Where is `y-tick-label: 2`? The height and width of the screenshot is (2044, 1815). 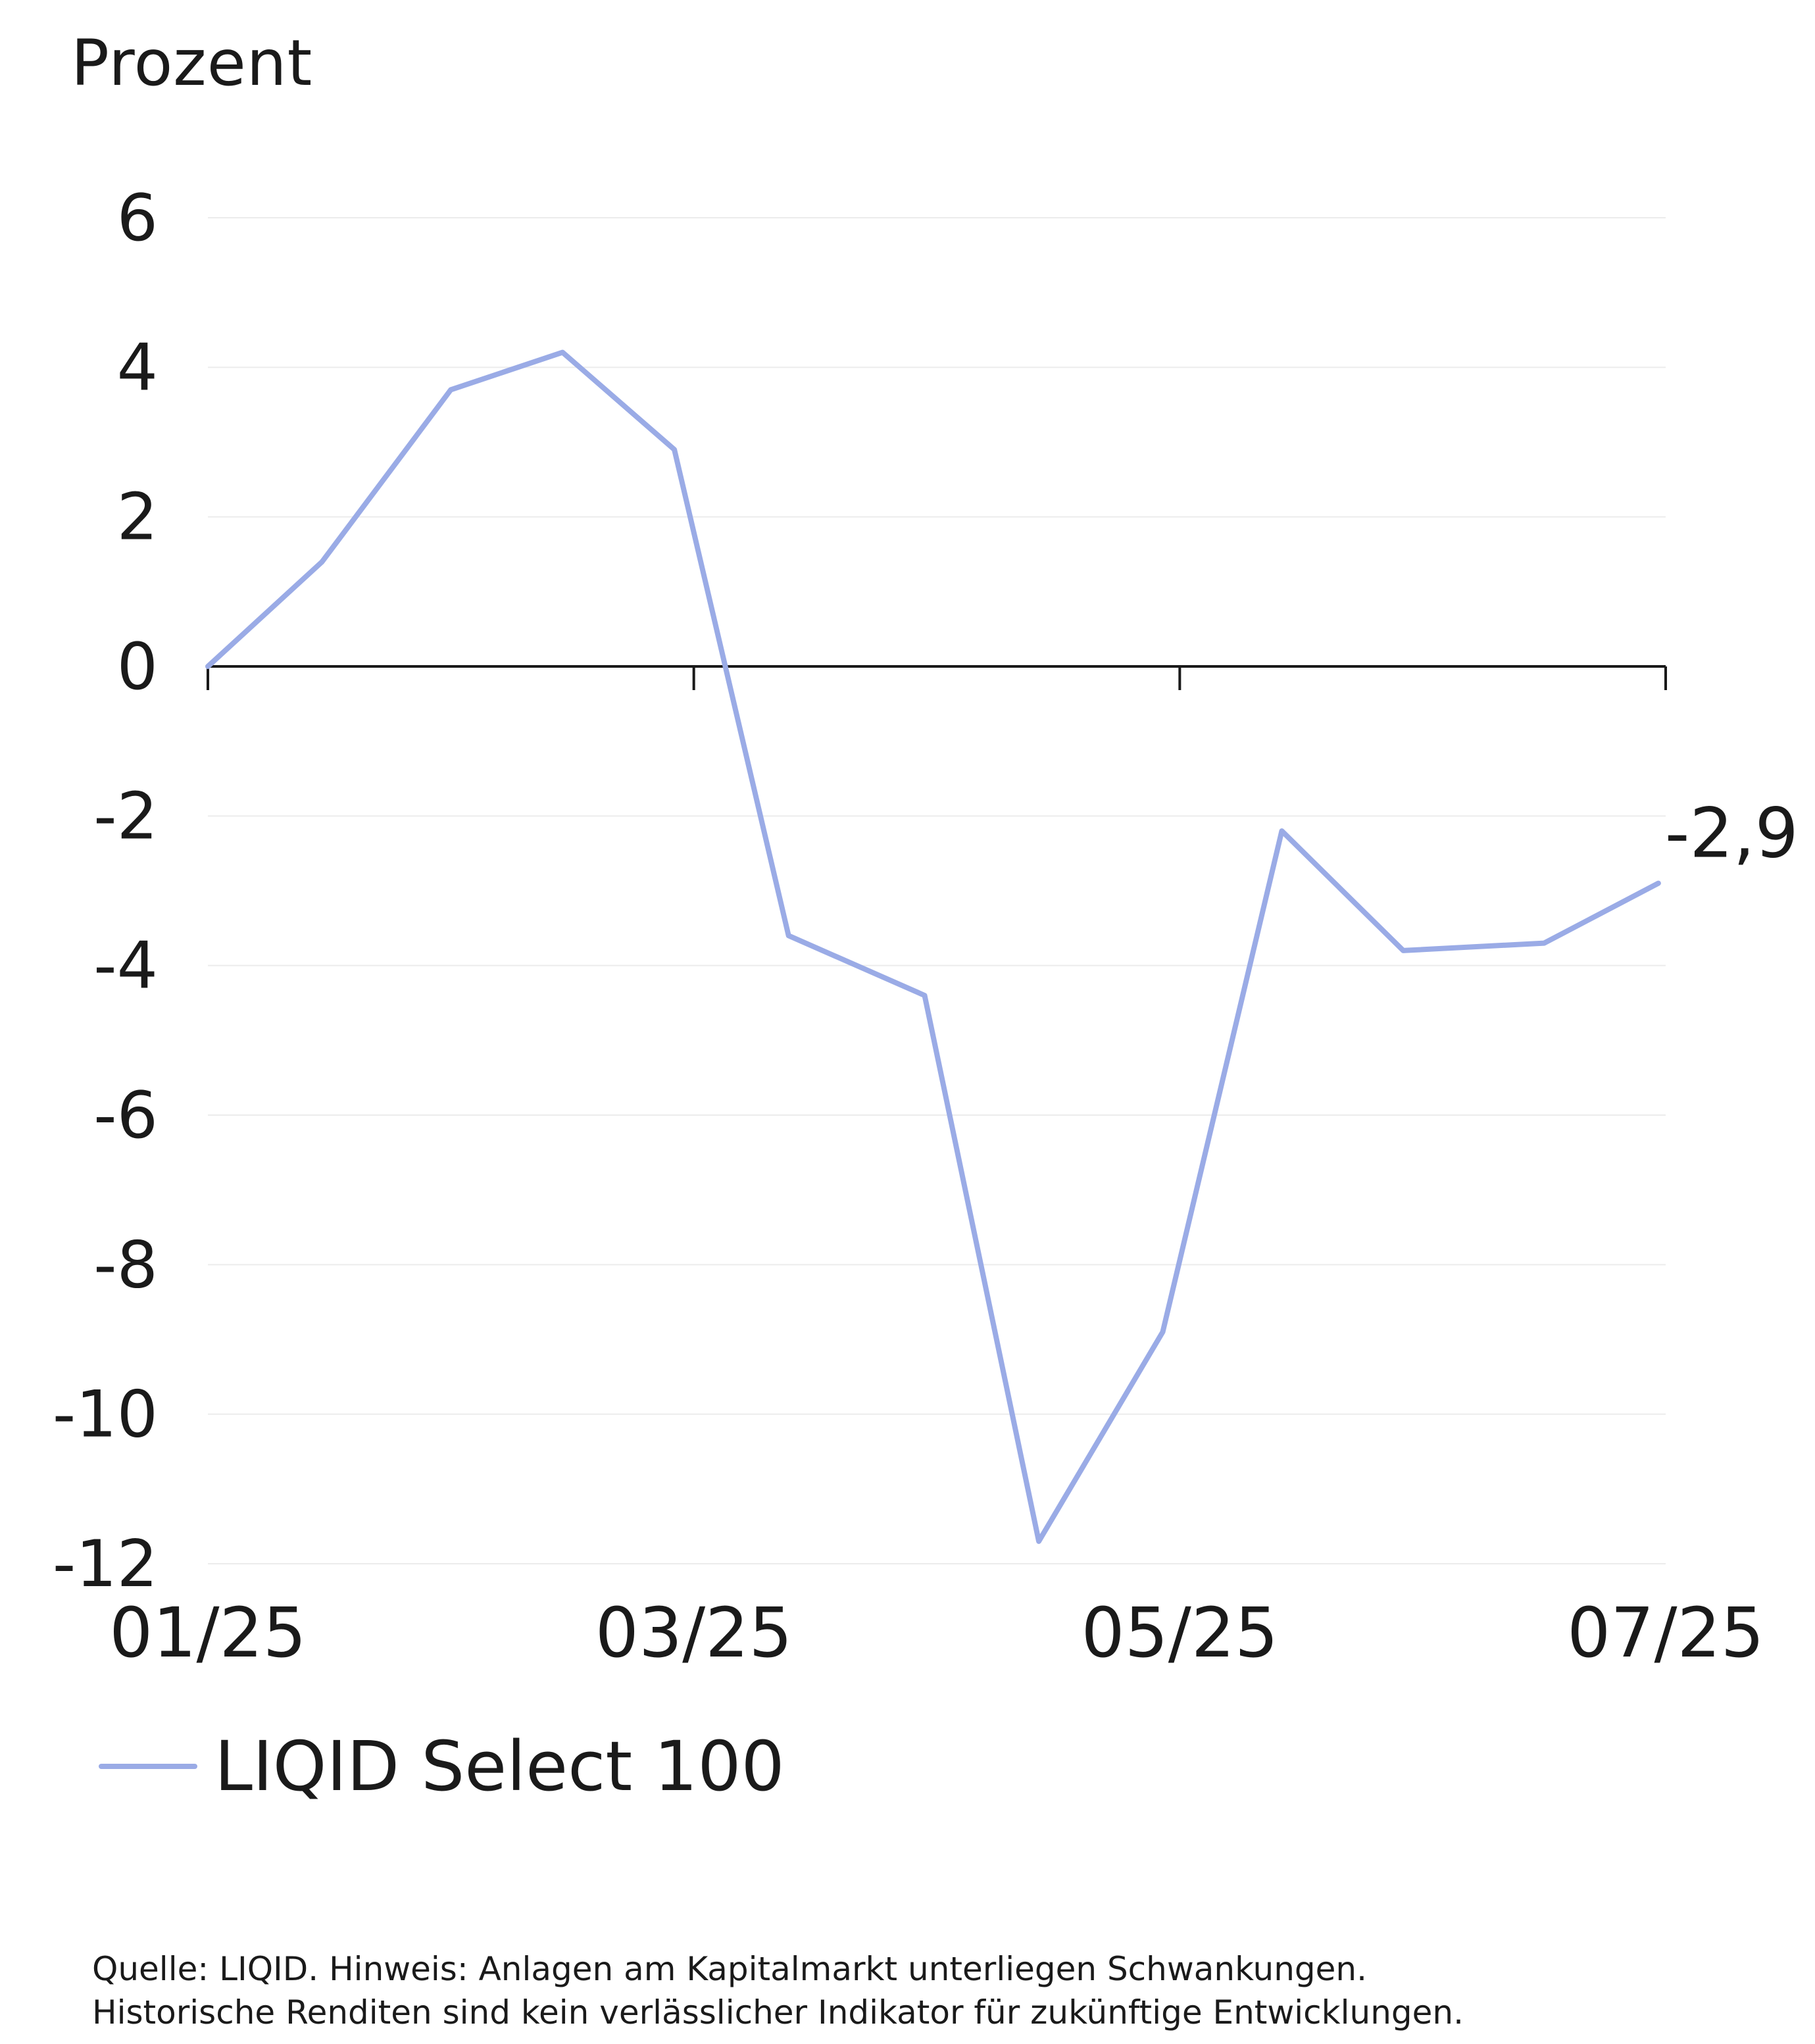
y-tick-label: 2 is located at coordinates (137, 517).